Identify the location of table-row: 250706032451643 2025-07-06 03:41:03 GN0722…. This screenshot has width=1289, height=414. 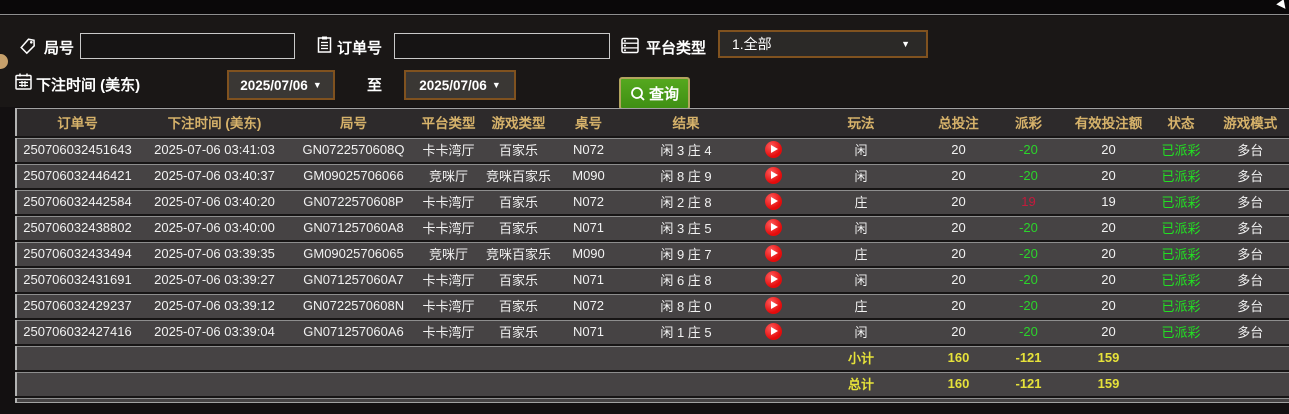
(652, 149).